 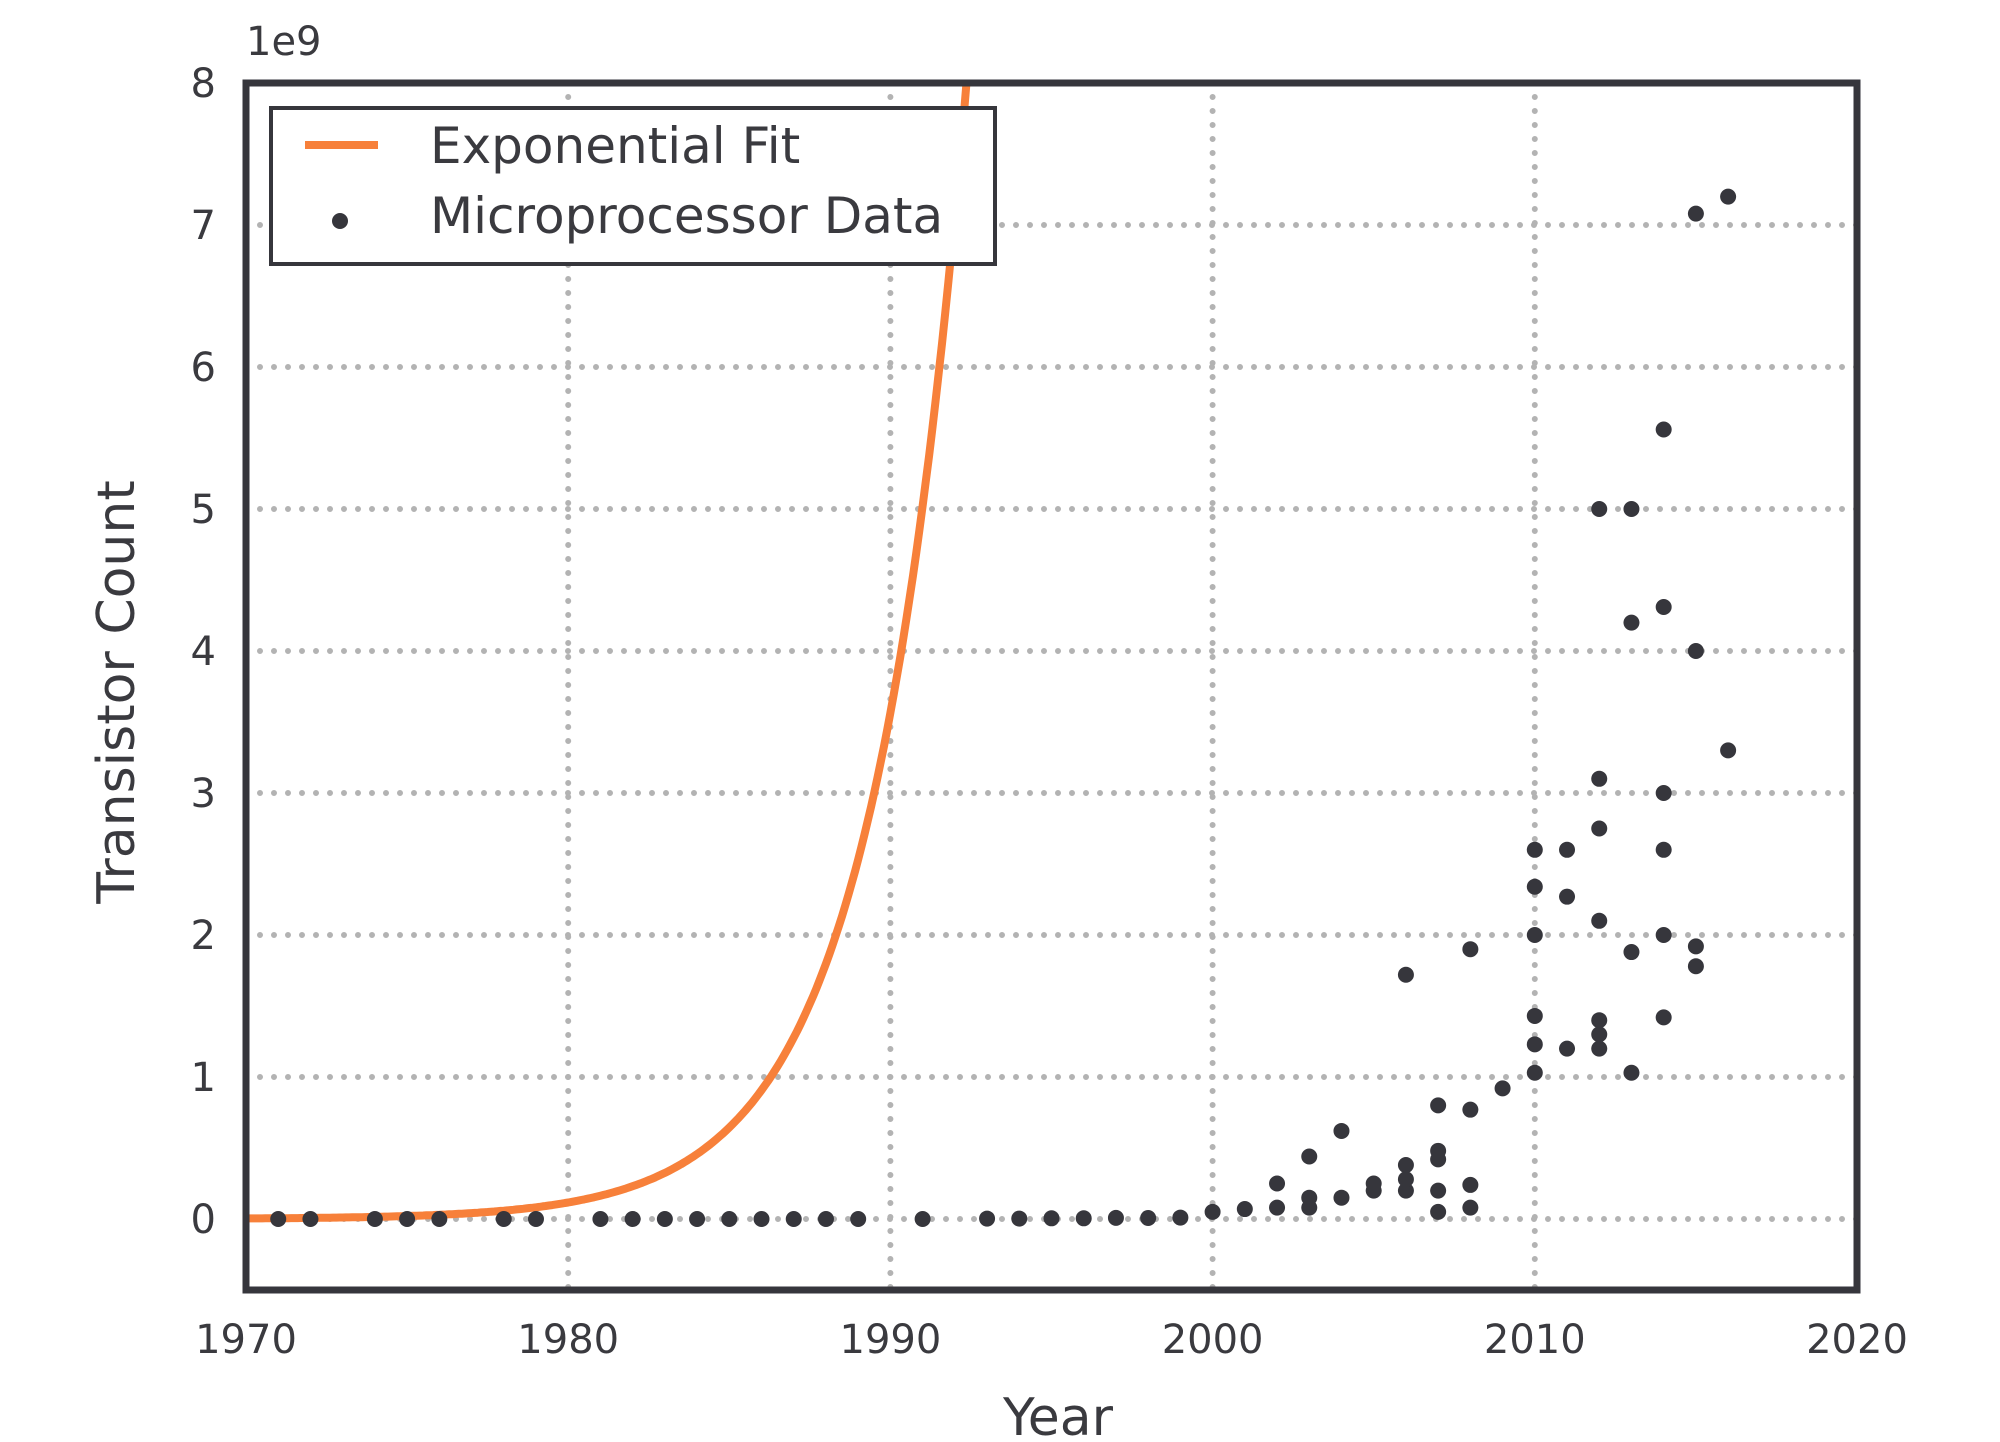 I want to click on y-tick-label: 5, so click(x=203, y=510).